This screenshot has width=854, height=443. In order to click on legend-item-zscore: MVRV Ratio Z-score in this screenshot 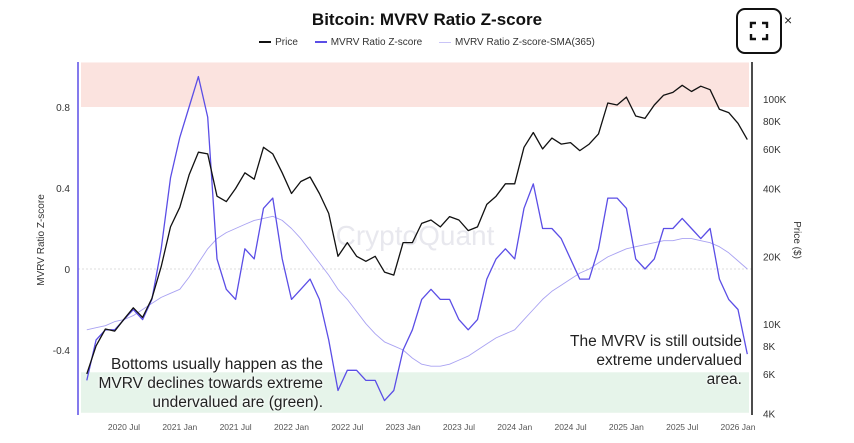, I will do `click(368, 42)`.